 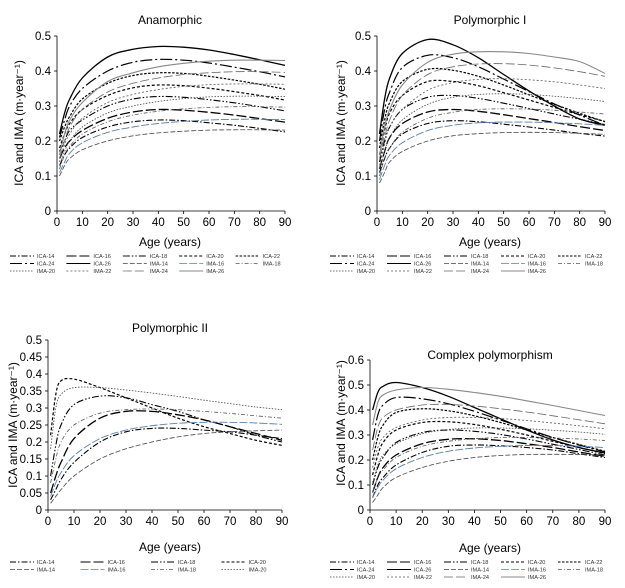 I want to click on legend-item-ica-14: ICA-14, so click(x=352, y=257).